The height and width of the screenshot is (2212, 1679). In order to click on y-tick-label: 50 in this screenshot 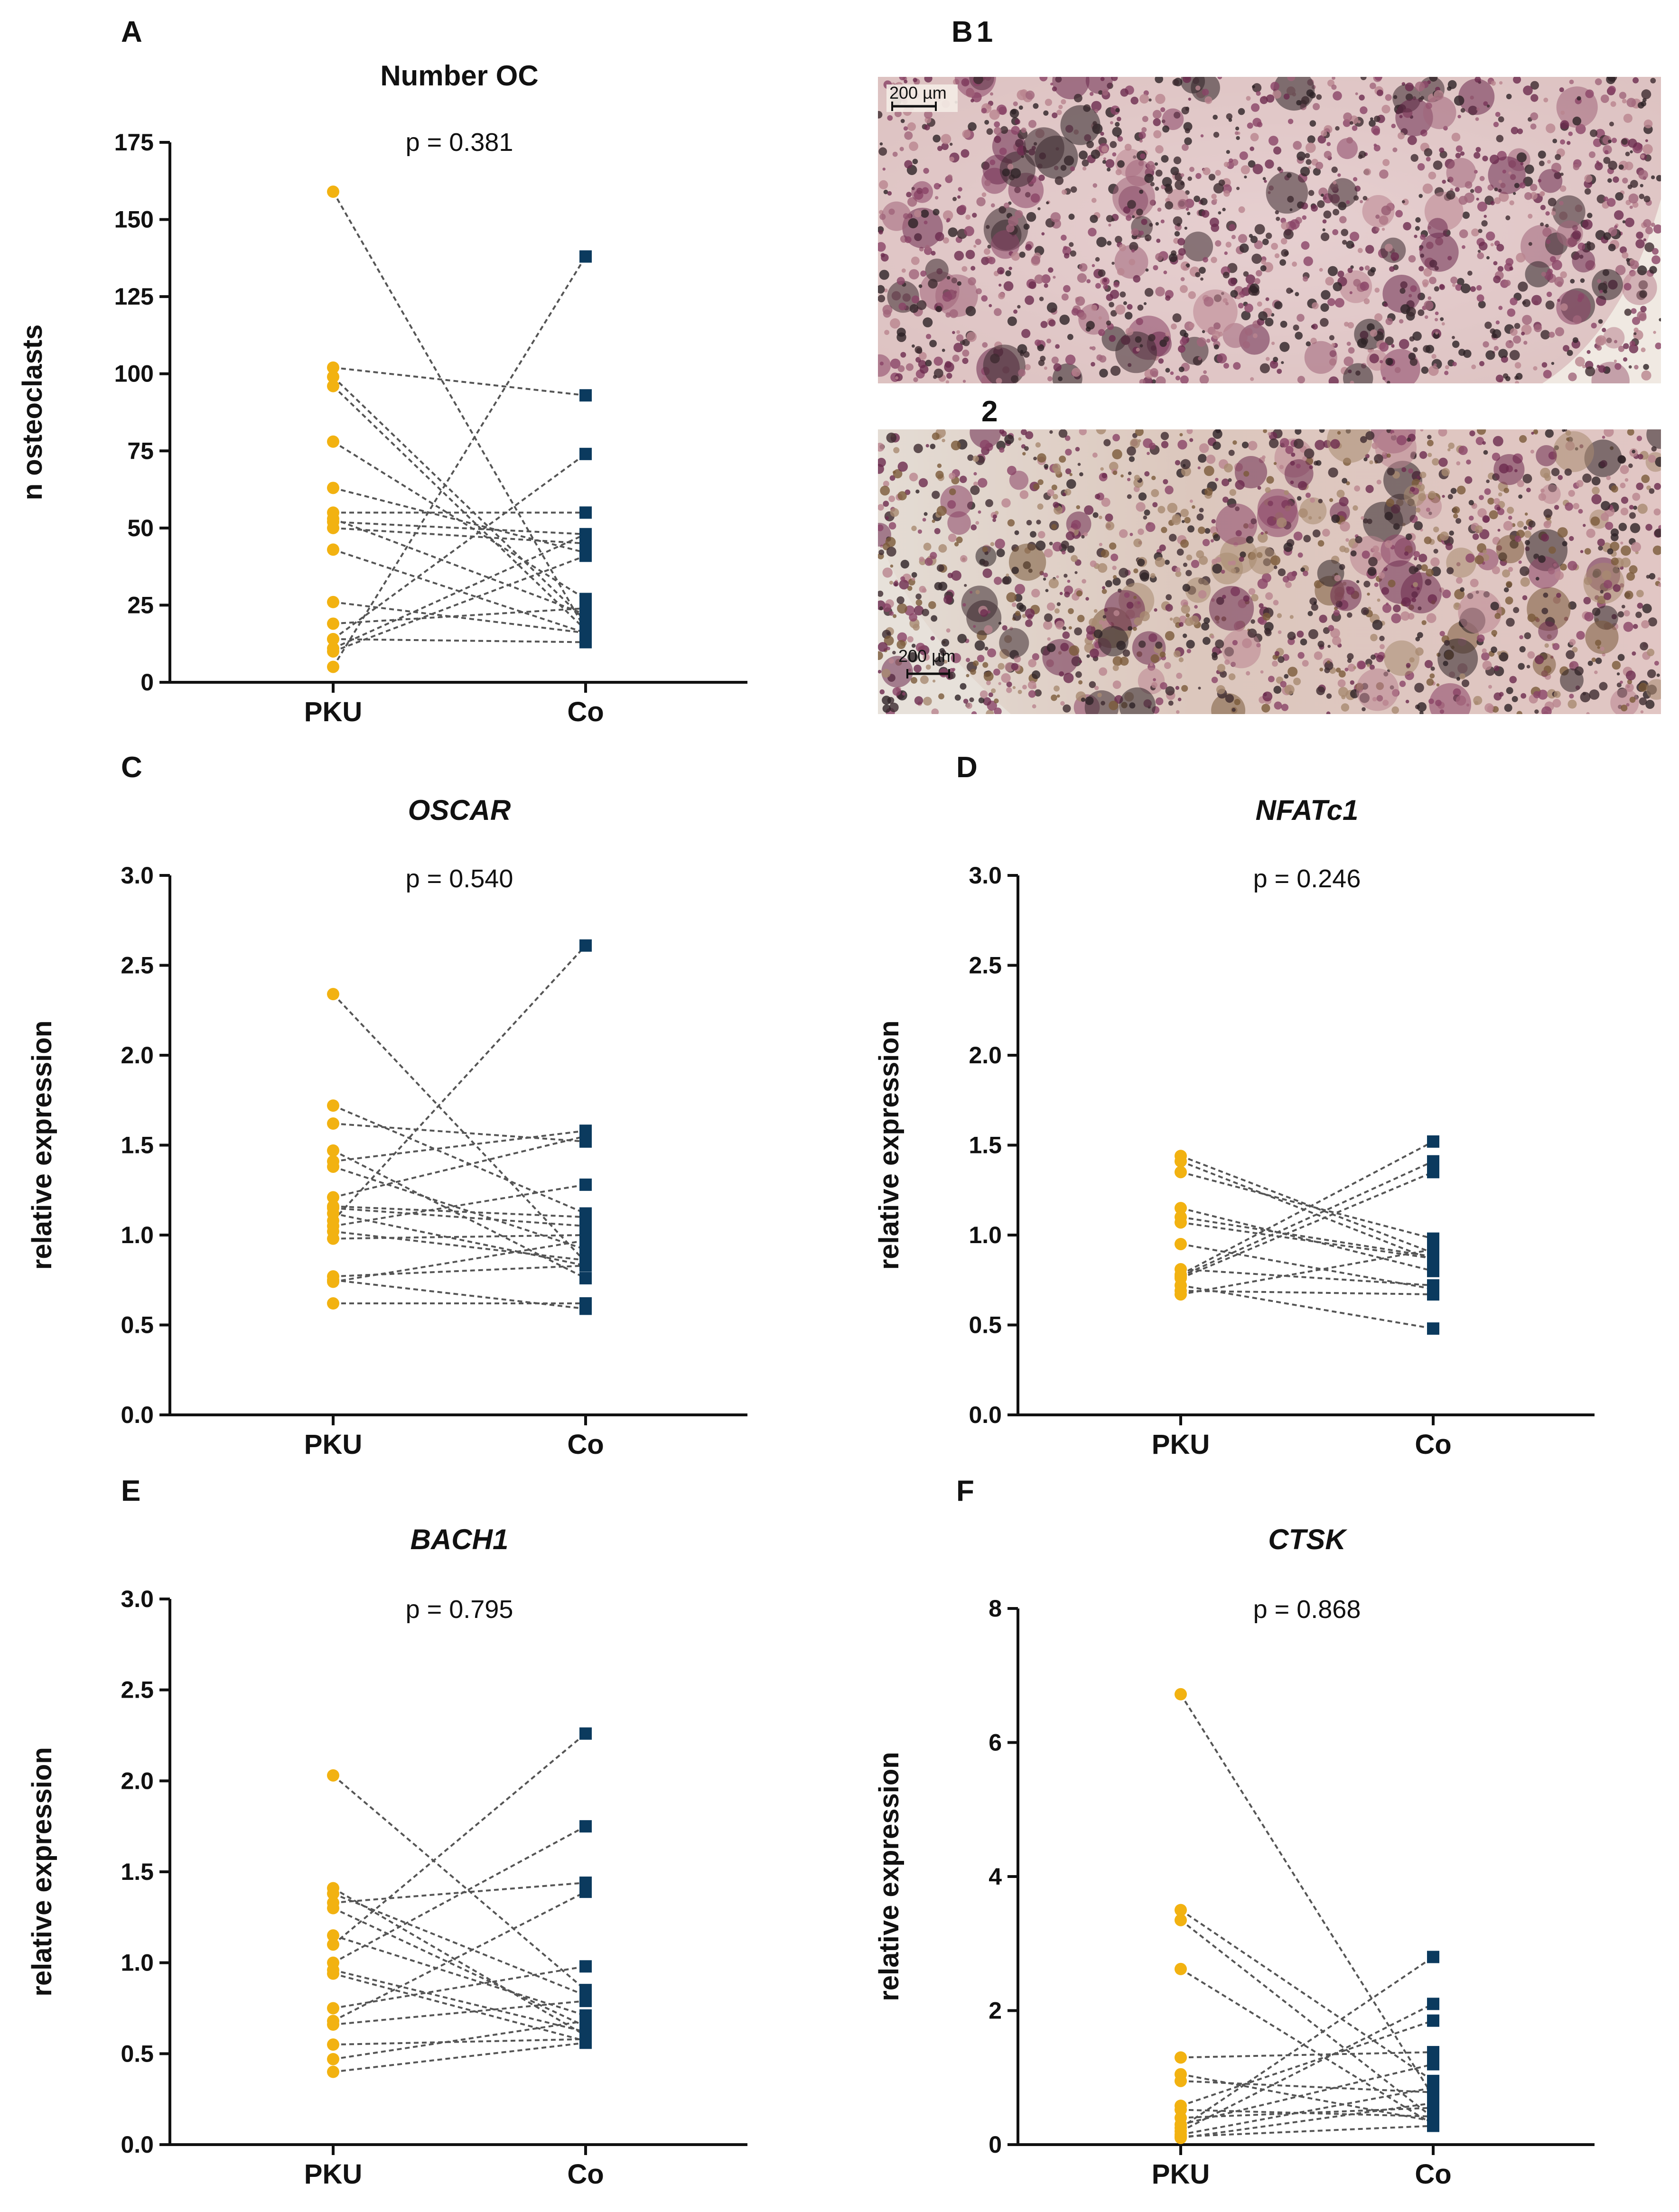, I will do `click(140, 528)`.